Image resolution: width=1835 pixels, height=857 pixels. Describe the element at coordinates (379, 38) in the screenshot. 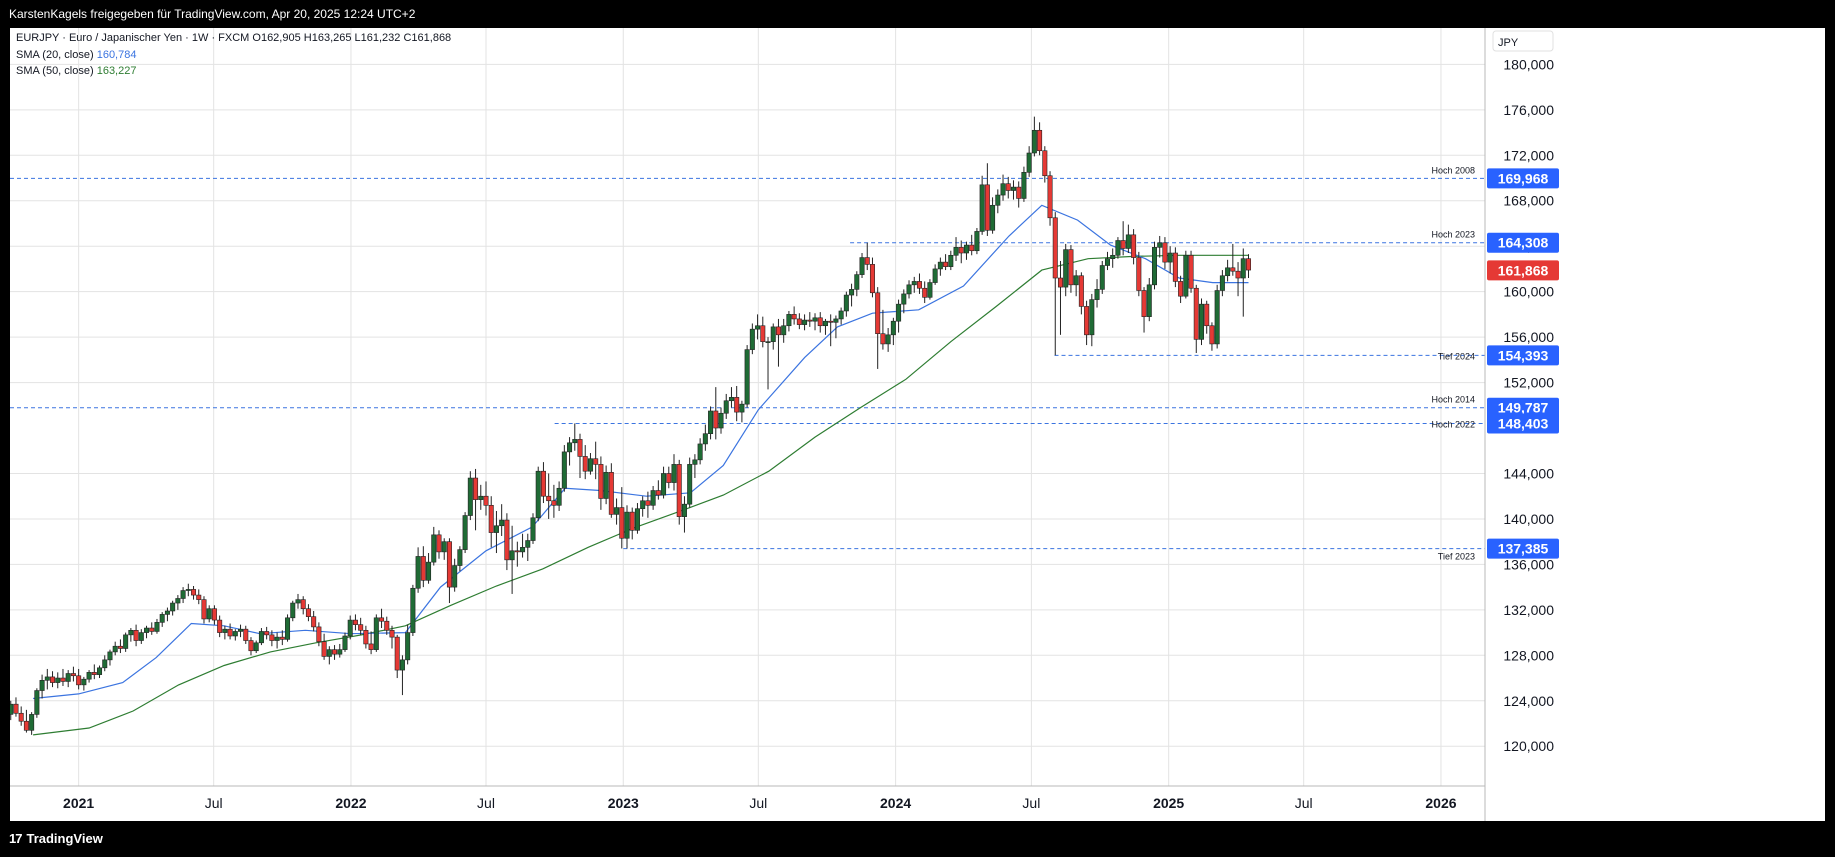

I see `legend-ohlc-l: L161,232` at that location.